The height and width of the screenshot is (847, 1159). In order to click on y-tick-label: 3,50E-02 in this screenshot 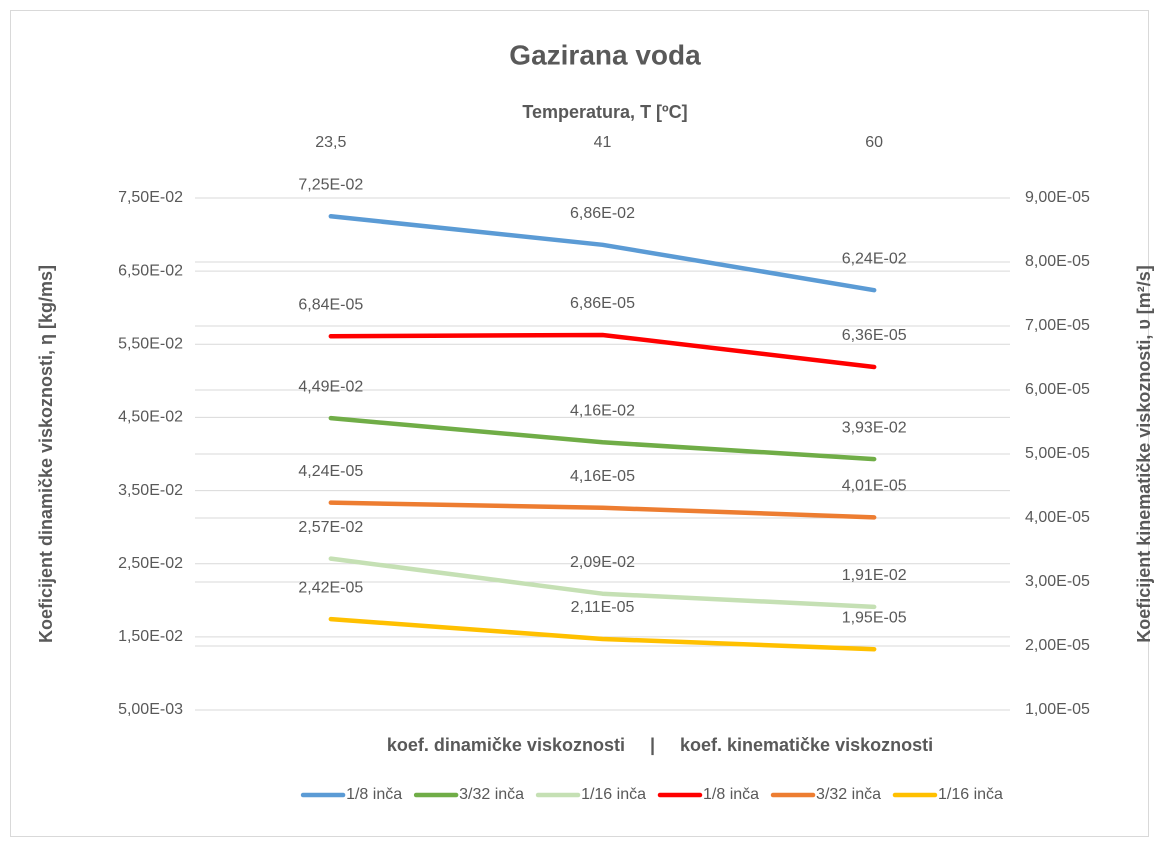, I will do `click(150, 490)`.